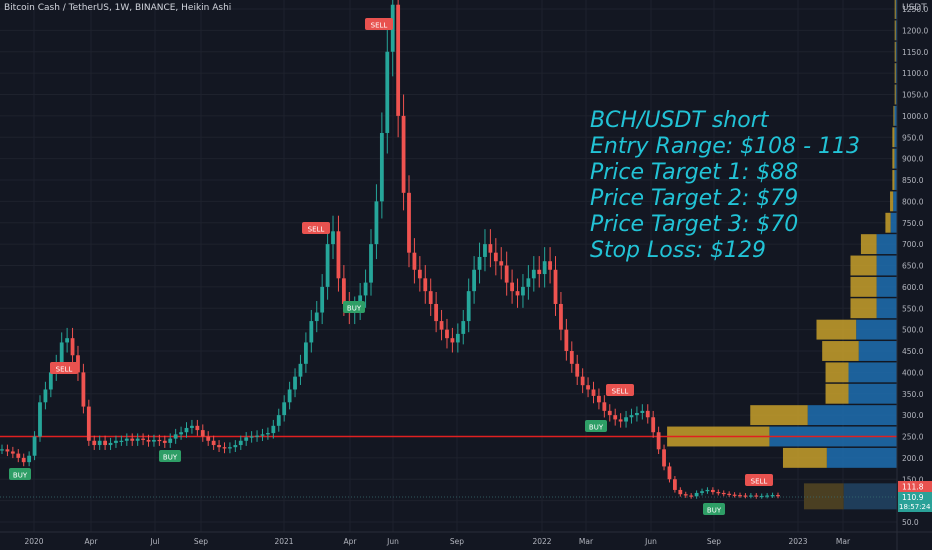 This screenshot has height=550, width=932. What do you see at coordinates (913, 266) in the screenshot?
I see `price-tick-label: 650.0` at bounding box center [913, 266].